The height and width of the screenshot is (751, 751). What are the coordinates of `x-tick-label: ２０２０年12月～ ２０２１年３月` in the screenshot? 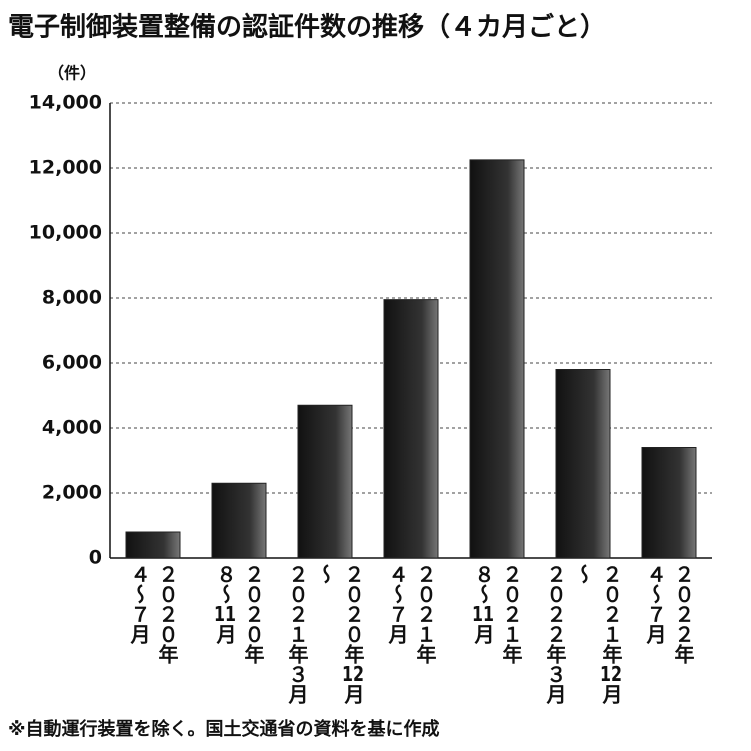 It's located at (325, 634).